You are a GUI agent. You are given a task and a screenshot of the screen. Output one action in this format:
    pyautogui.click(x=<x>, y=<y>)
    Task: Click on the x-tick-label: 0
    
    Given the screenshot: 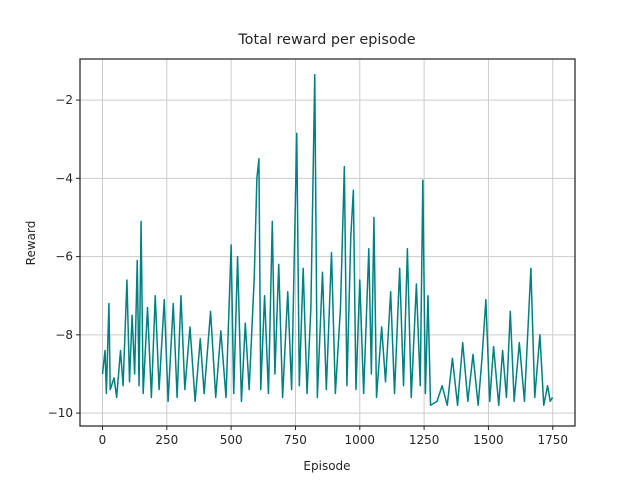 What is the action you would take?
    pyautogui.click(x=103, y=440)
    